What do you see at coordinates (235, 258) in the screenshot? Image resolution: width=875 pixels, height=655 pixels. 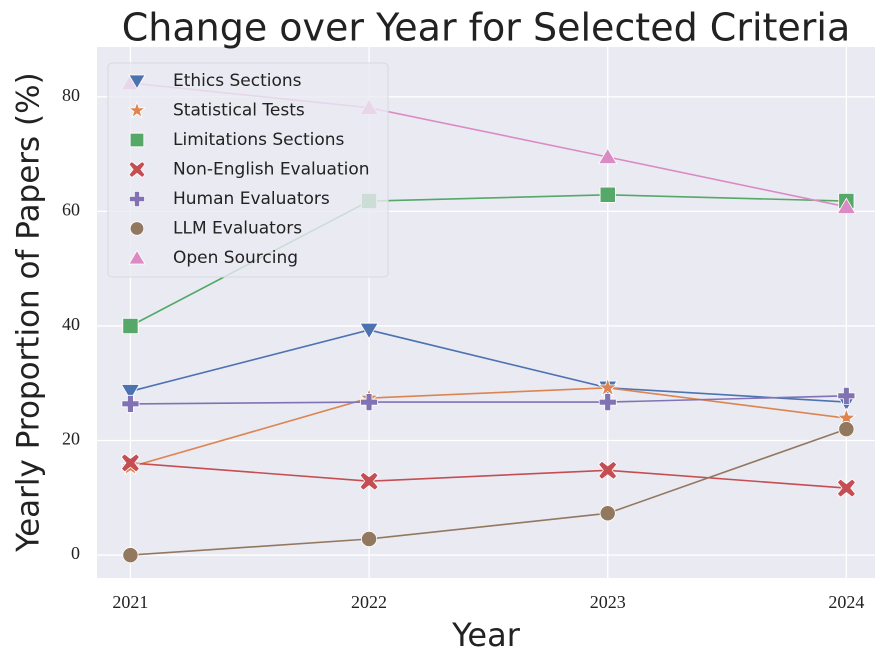 I see `legend-label: Open Sourcing` at bounding box center [235, 258].